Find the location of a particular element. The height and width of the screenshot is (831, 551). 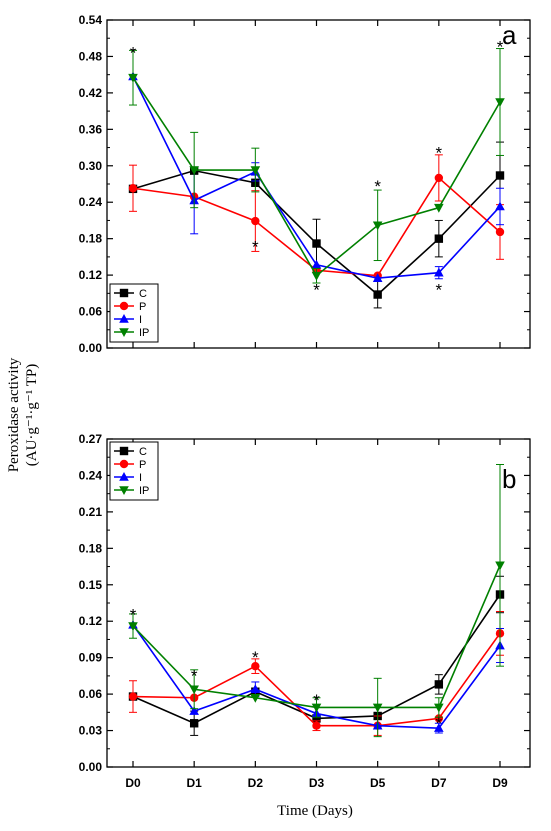

p0-y-tick-label-2: 0.12 is located at coordinates (91, 275).